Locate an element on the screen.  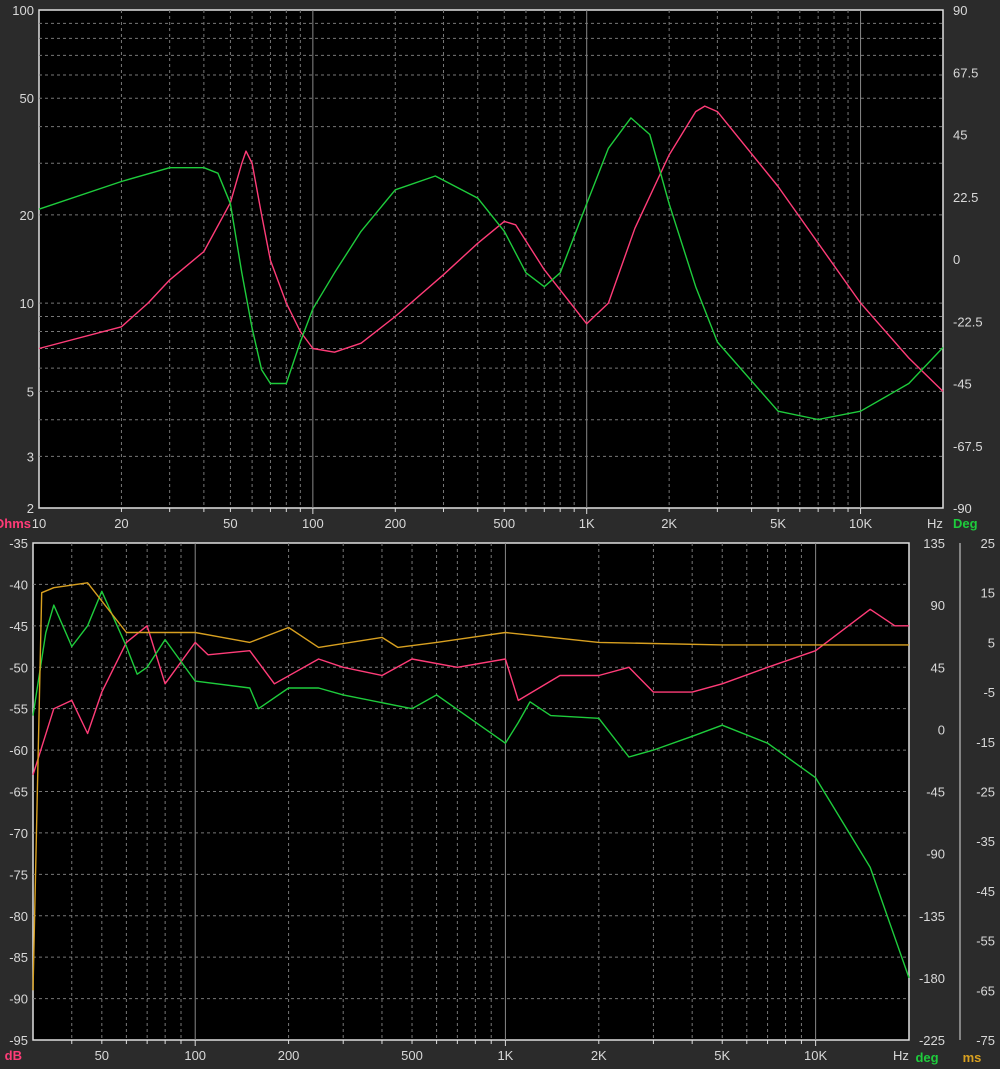
right-tick-label: -65 is located at coordinates (985, 990).